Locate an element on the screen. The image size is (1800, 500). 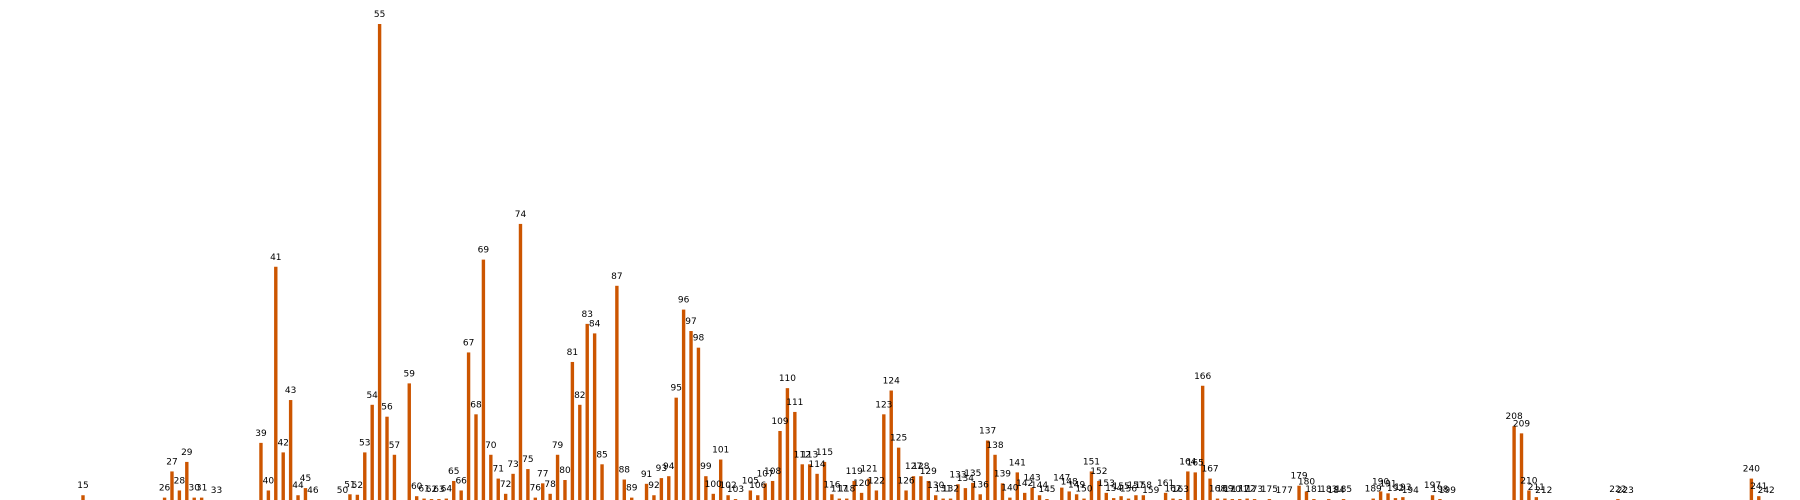
bar-label-100: 100 is located at coordinates (713, 485).